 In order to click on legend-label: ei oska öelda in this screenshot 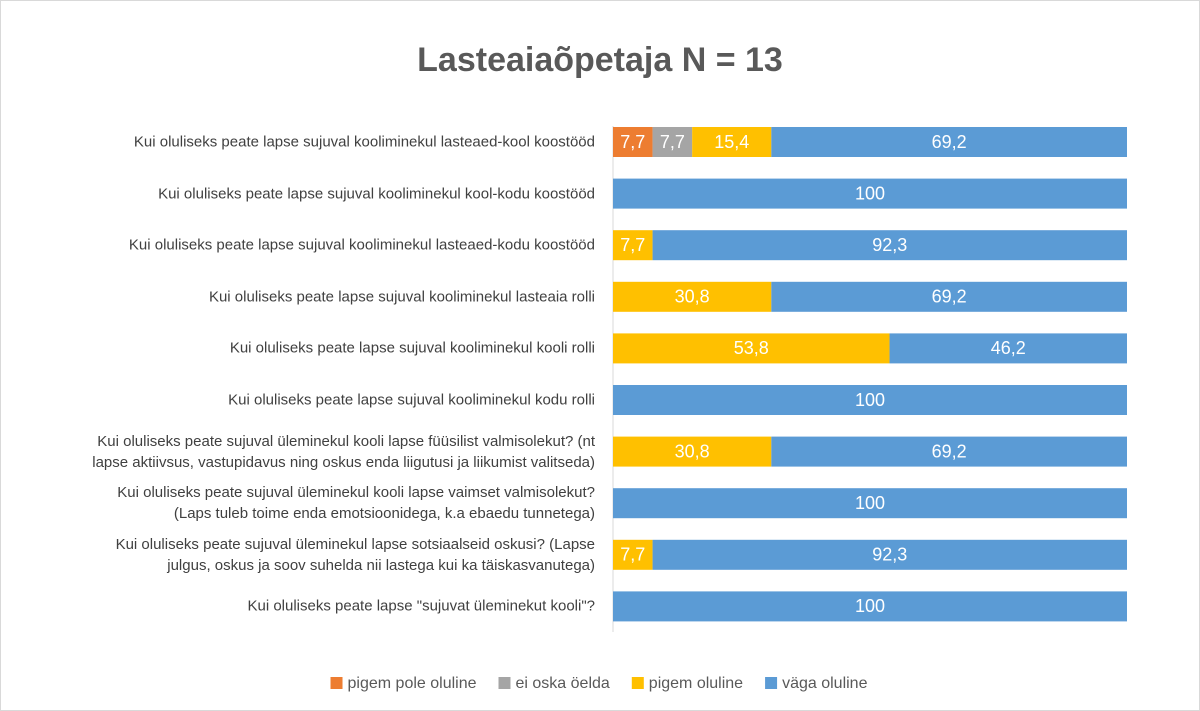, I will do `click(563, 683)`.